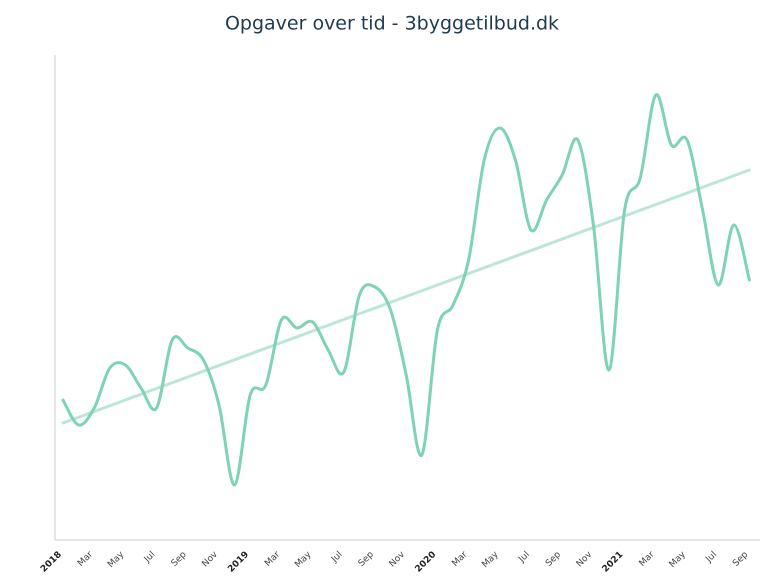 This screenshot has height=582, width=784. Describe the element at coordinates (51, 562) in the screenshot. I see `x-tick-label: 2018` at that location.